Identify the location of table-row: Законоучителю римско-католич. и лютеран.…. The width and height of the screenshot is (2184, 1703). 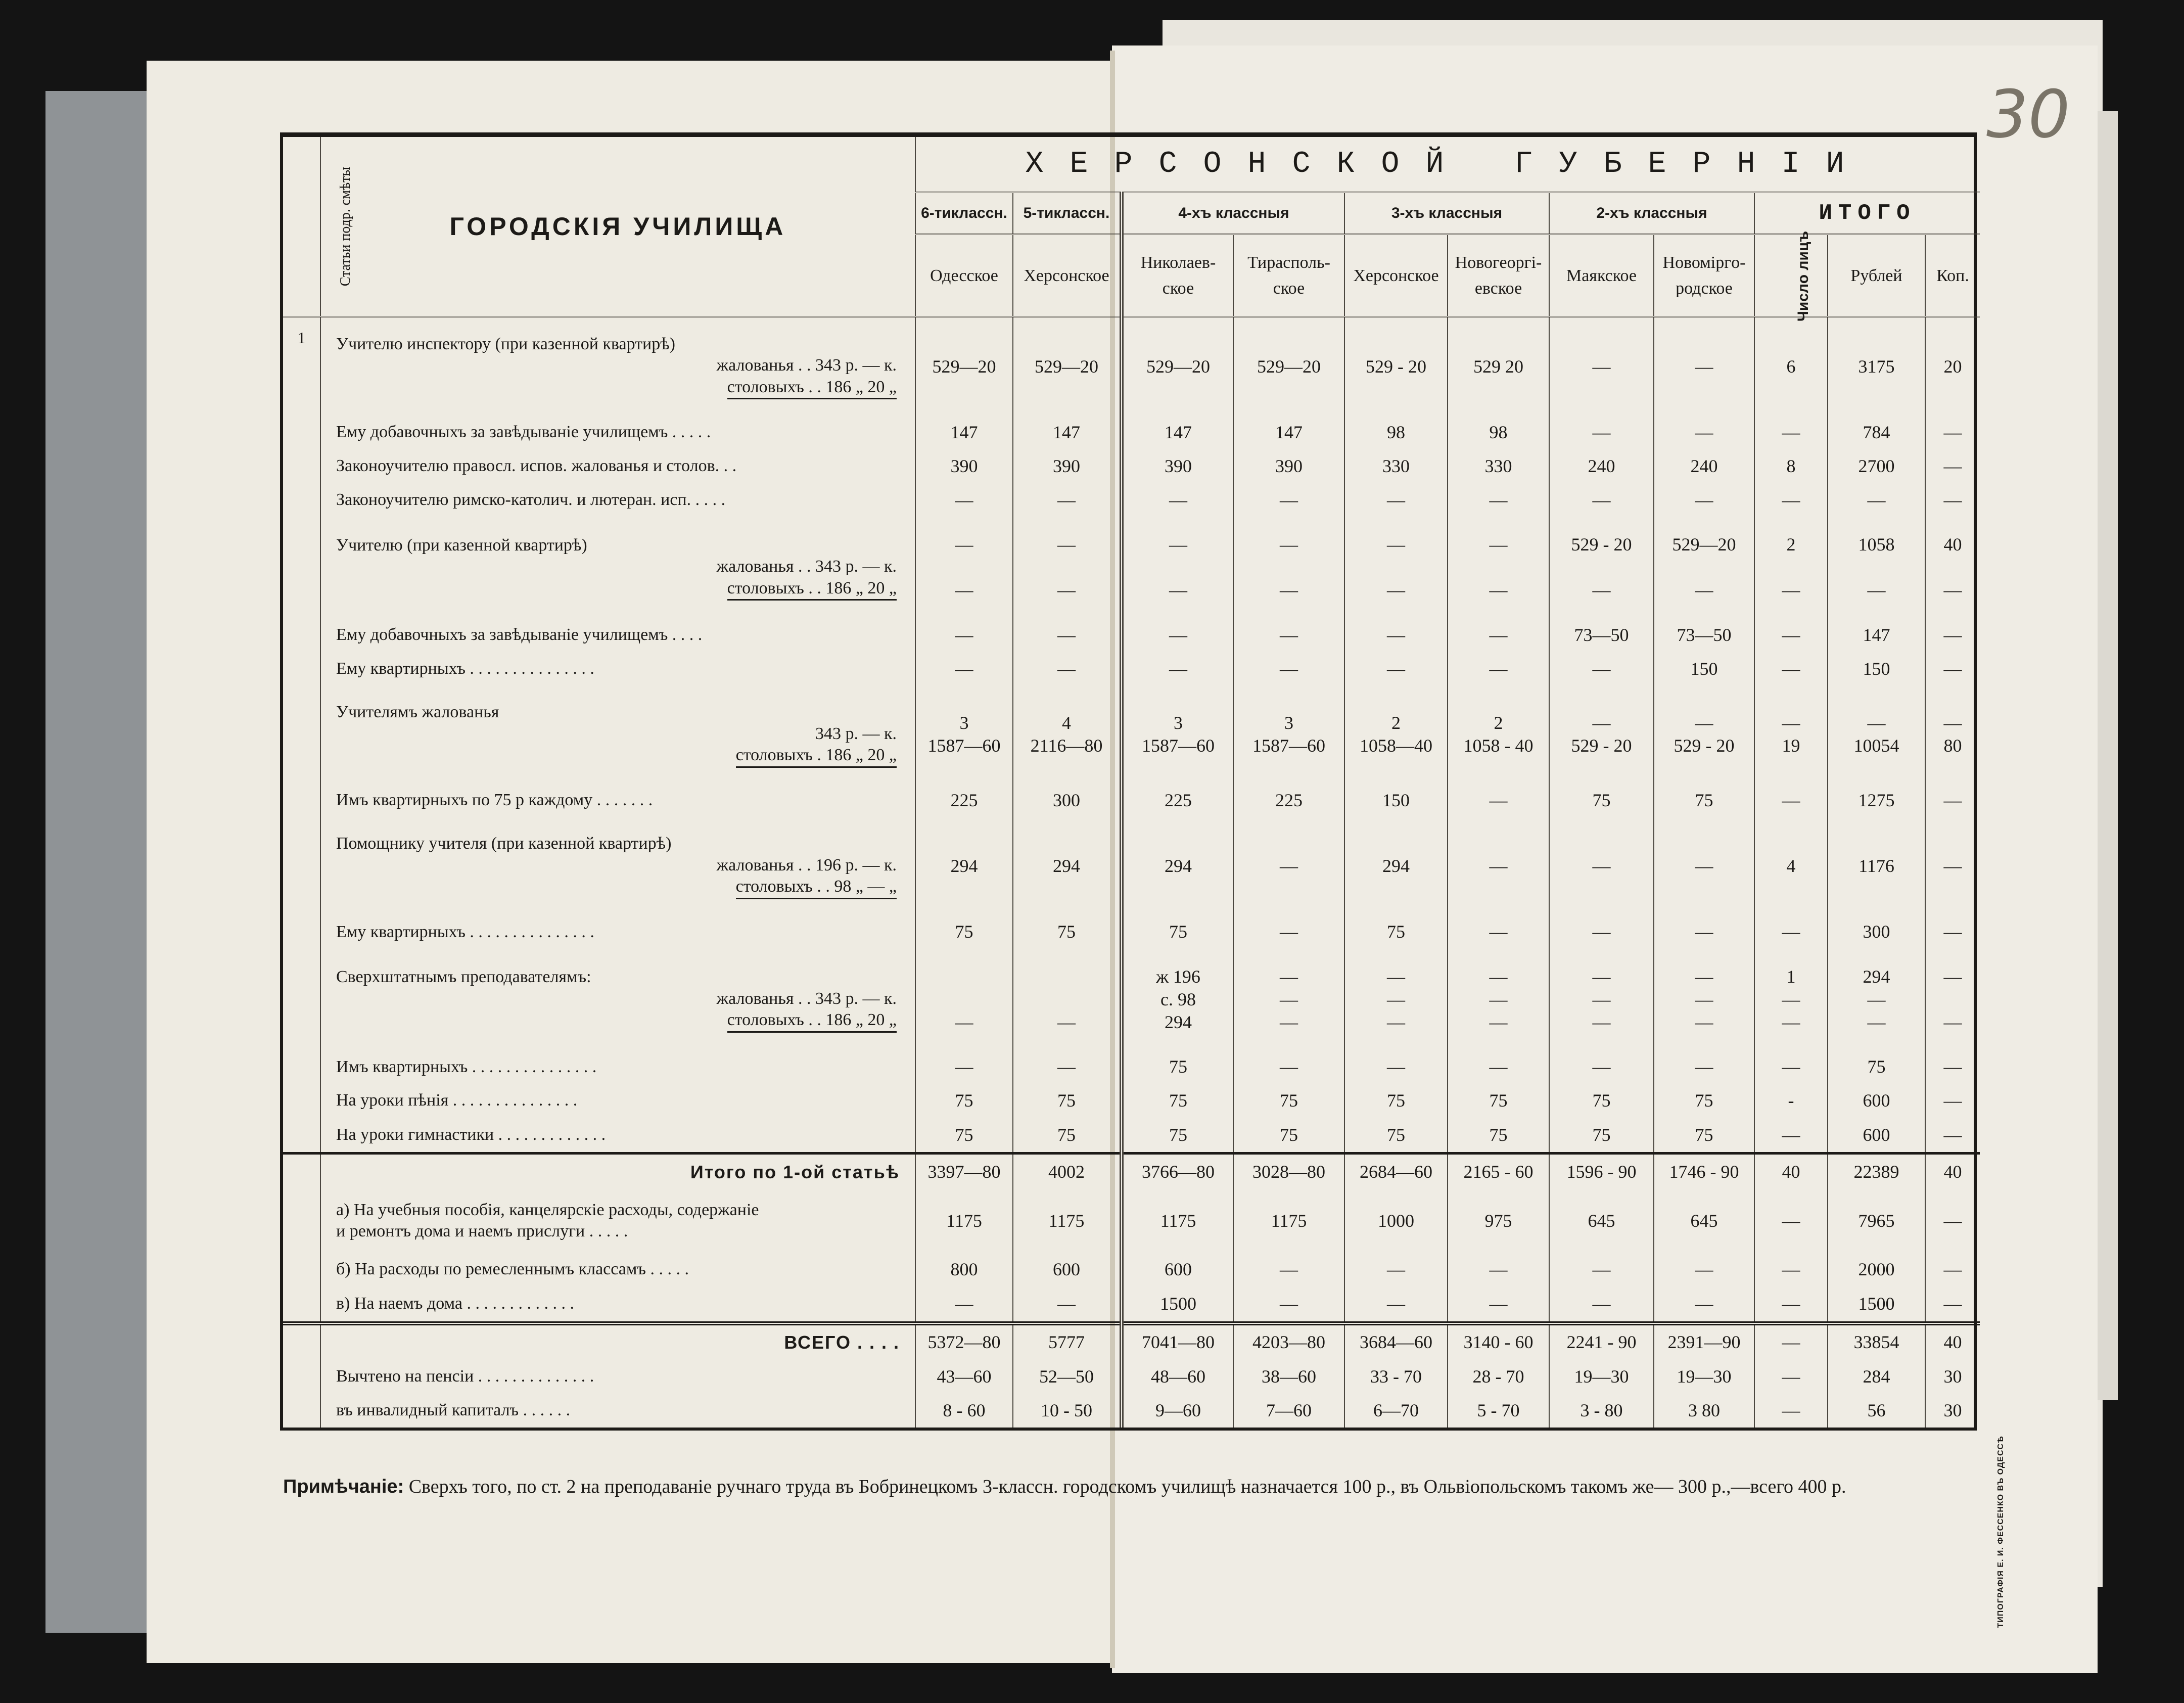
(1131, 500).